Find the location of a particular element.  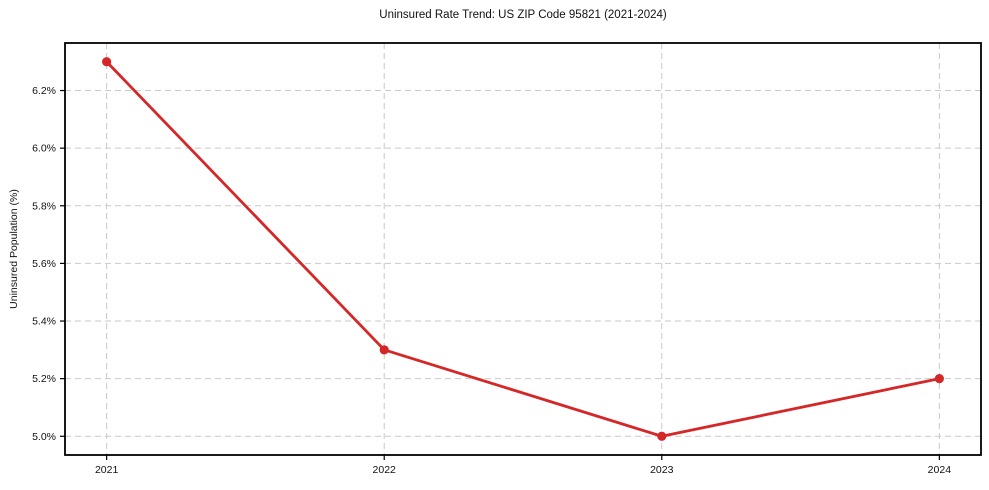

x-tick-label: 2021 is located at coordinates (107, 470).